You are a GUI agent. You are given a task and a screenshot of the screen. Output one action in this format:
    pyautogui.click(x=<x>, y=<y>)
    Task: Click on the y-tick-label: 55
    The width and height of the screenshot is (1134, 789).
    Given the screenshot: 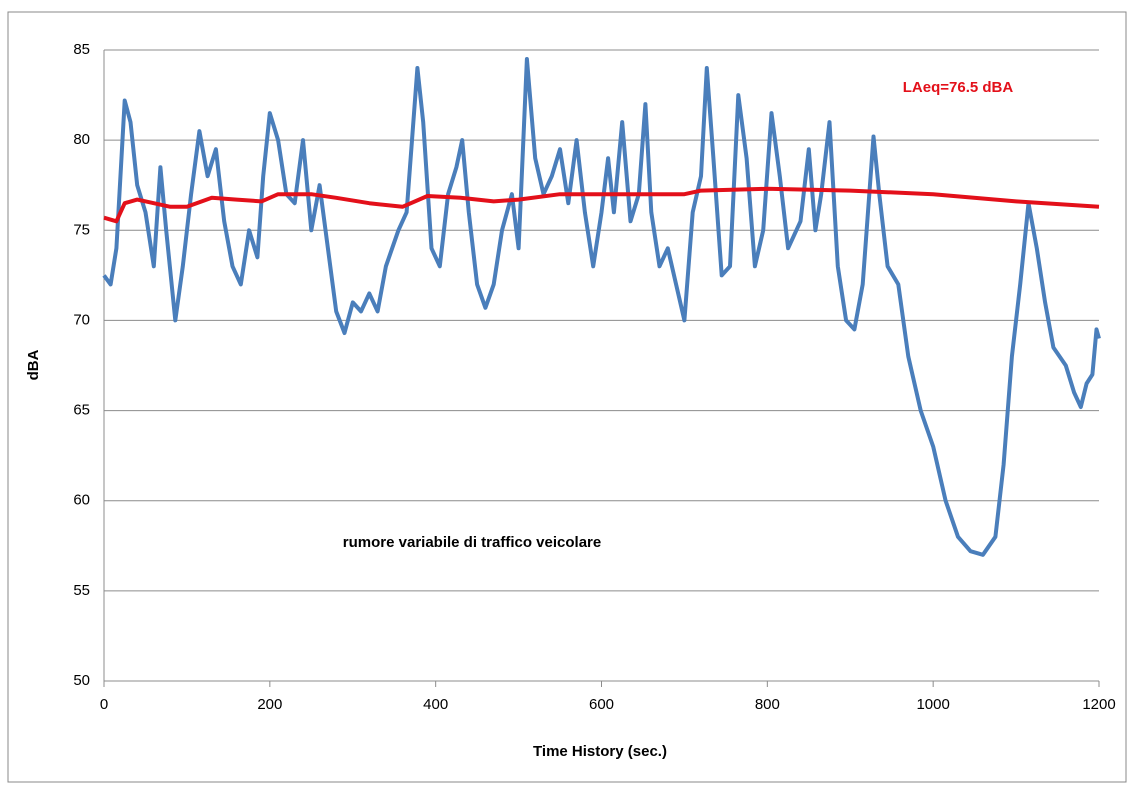 What is the action you would take?
    pyautogui.click(x=81, y=590)
    